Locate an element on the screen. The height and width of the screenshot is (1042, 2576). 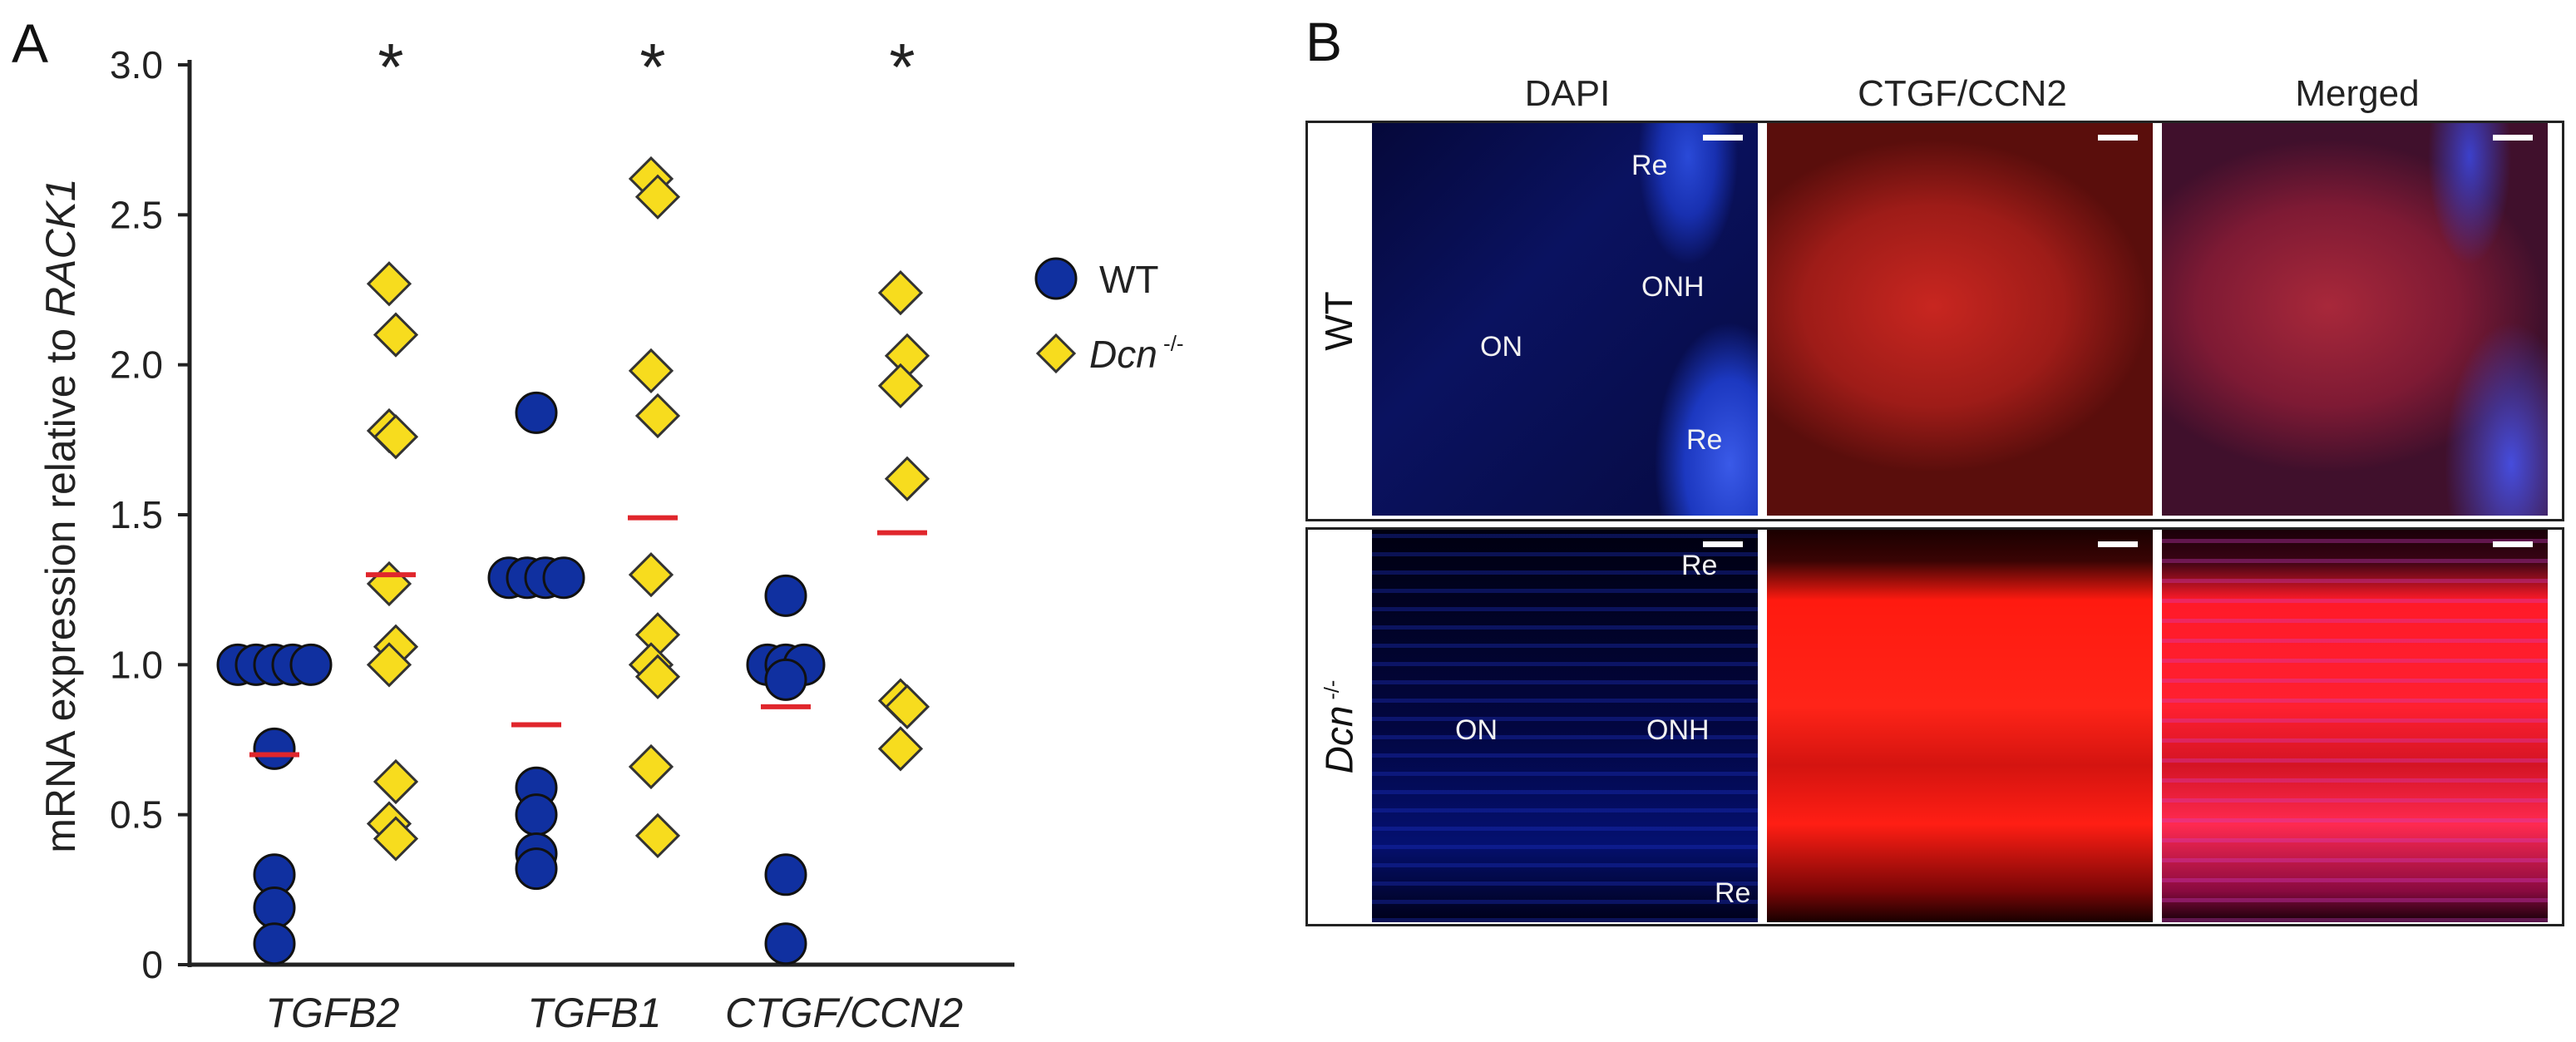
image-wt-dapi: Re ONH ON Re is located at coordinates (1565, 319).